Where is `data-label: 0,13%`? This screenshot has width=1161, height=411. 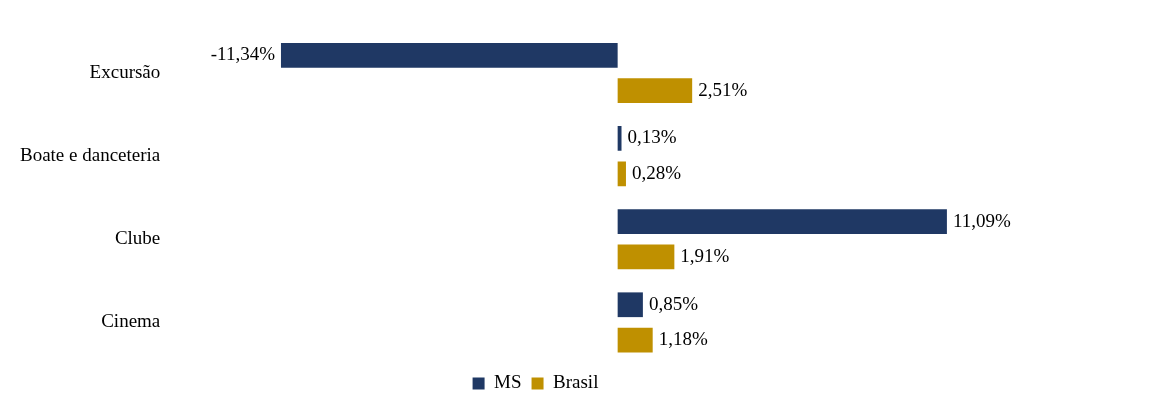
data-label: 0,13% is located at coordinates (652, 137).